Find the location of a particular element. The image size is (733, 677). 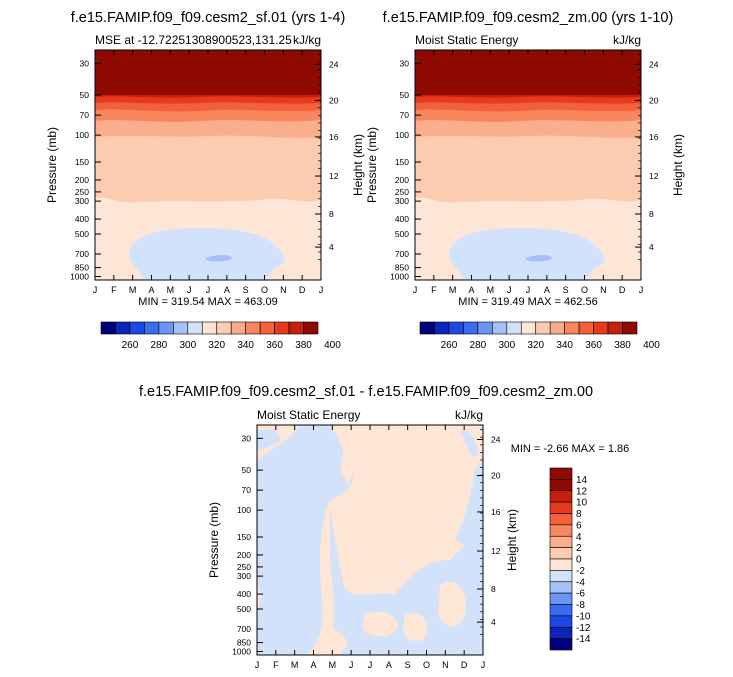

y-tick-label: 850 is located at coordinates (402, 268).